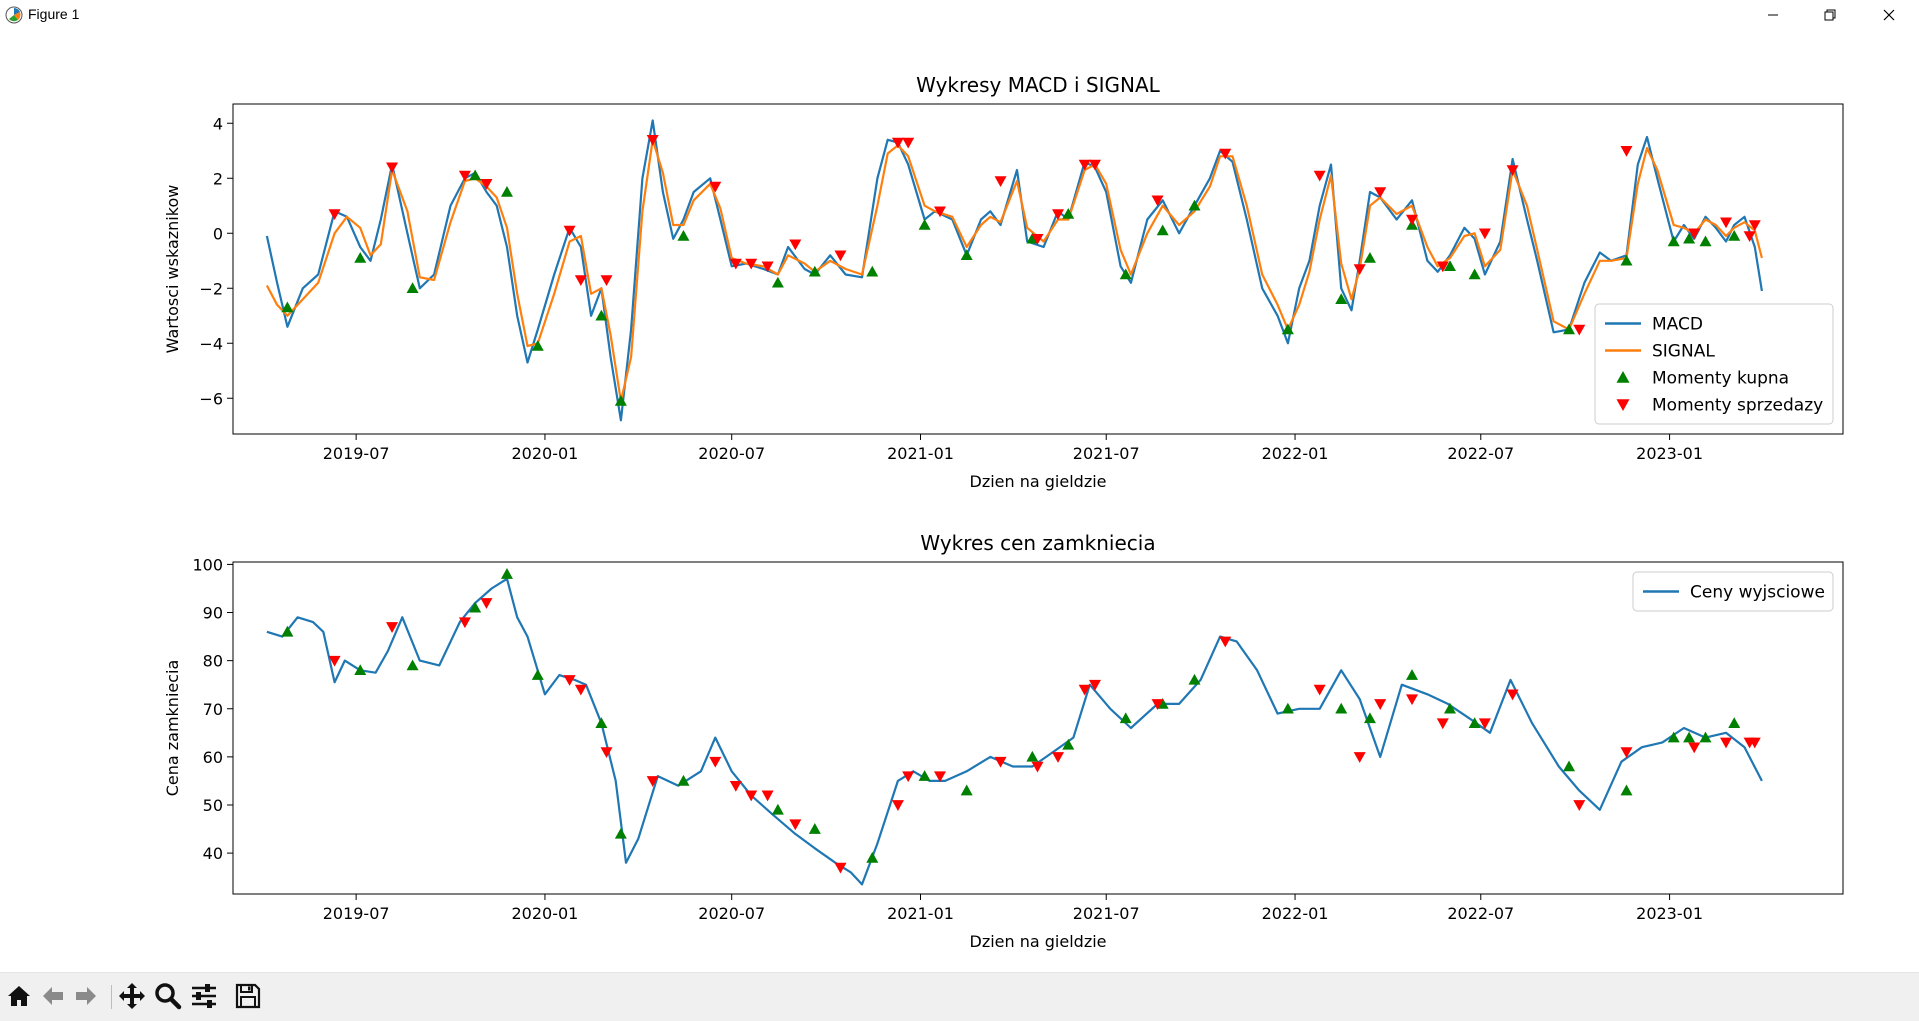 This screenshot has width=1919, height=1021. Describe the element at coordinates (545, 453) in the screenshot. I see `x-tick-label: 2020-01` at that location.